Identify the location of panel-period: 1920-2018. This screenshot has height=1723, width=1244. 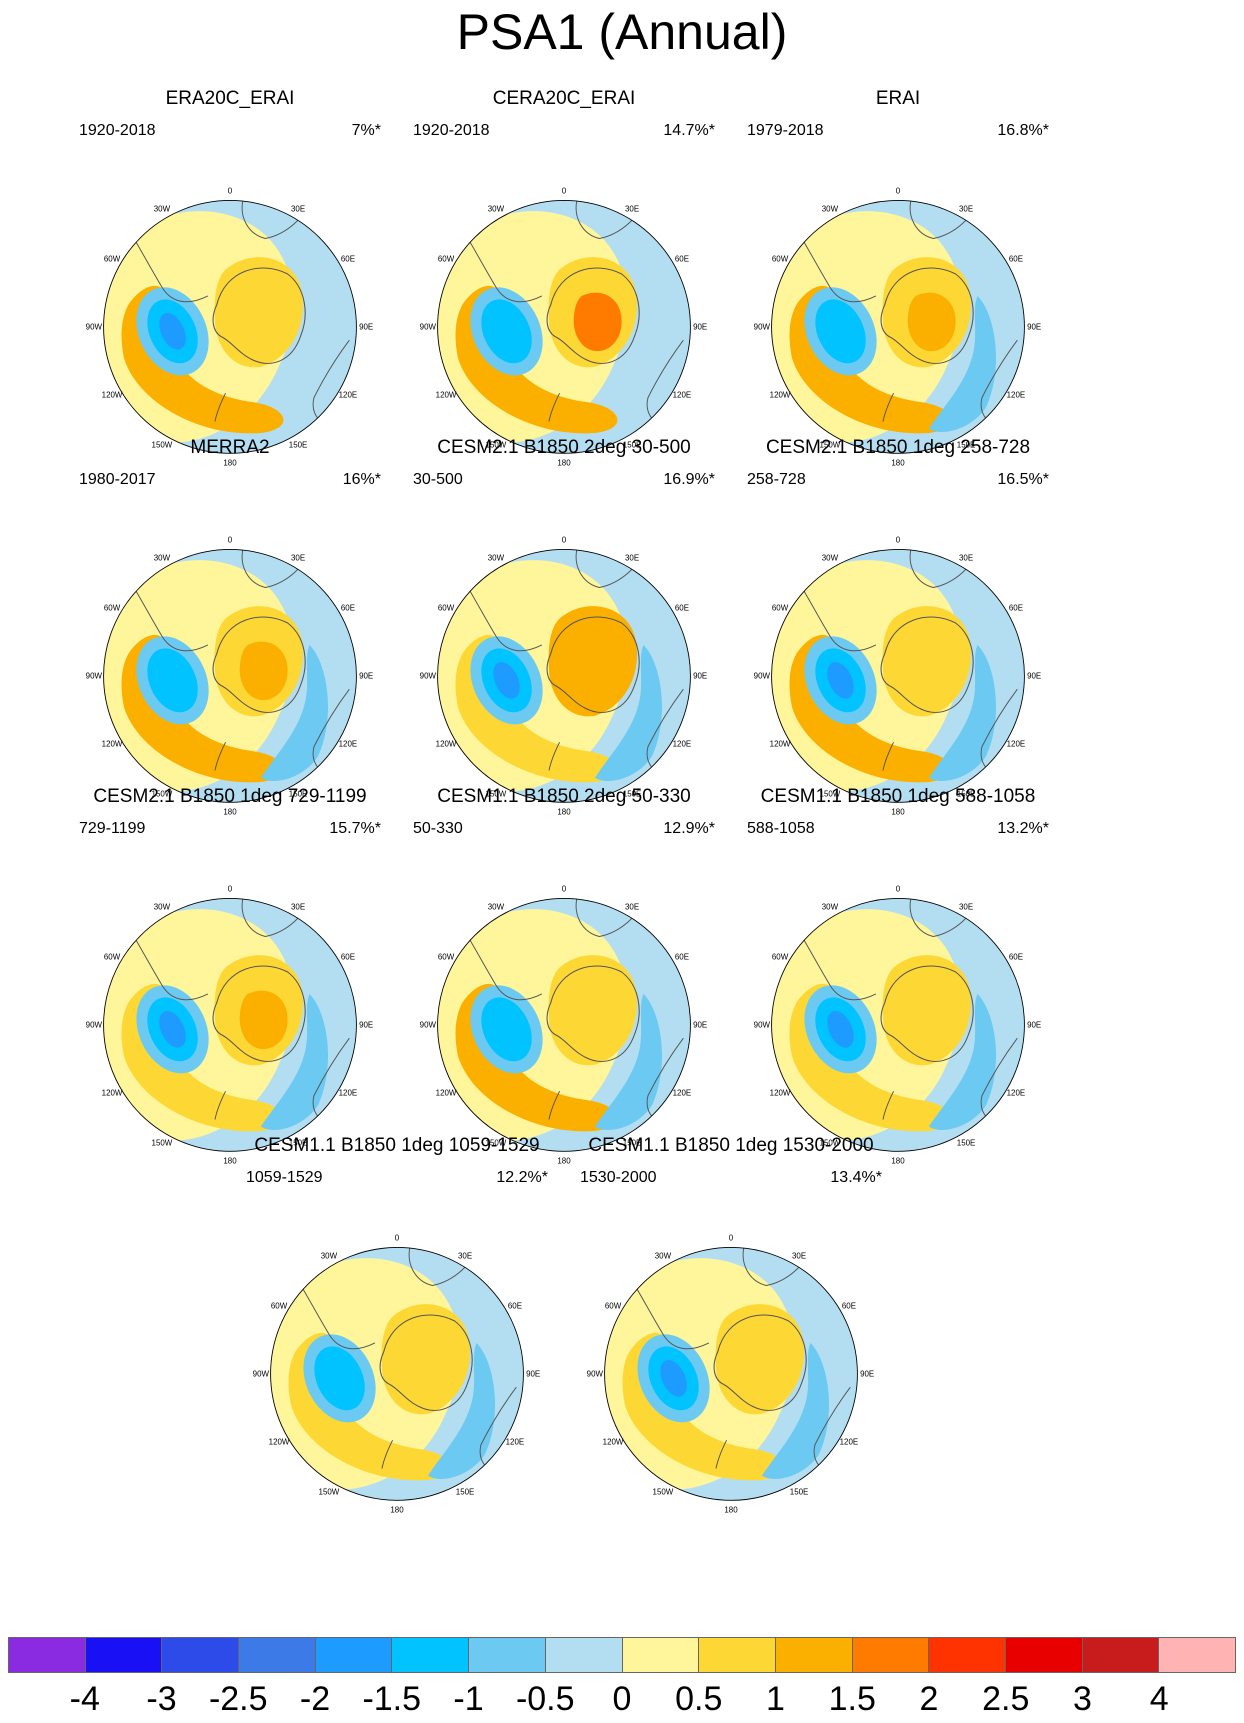
(451, 130).